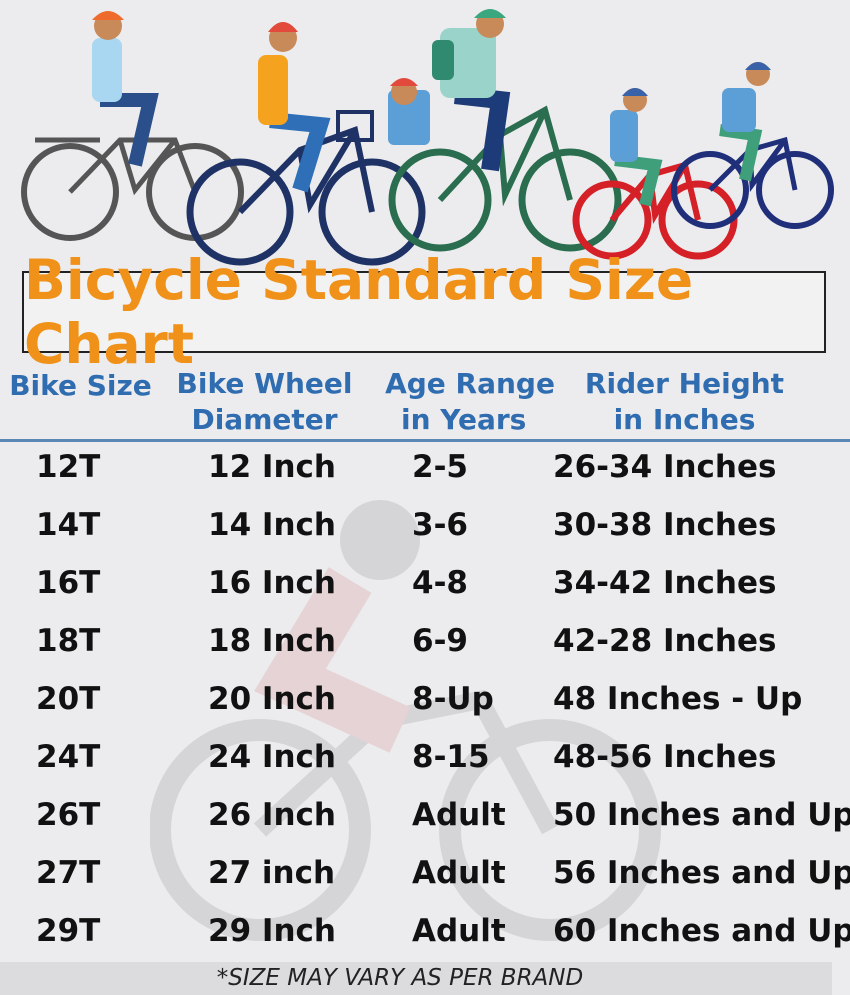  I want to click on header-rider-height: Rider Height in Inches, so click(684, 402).